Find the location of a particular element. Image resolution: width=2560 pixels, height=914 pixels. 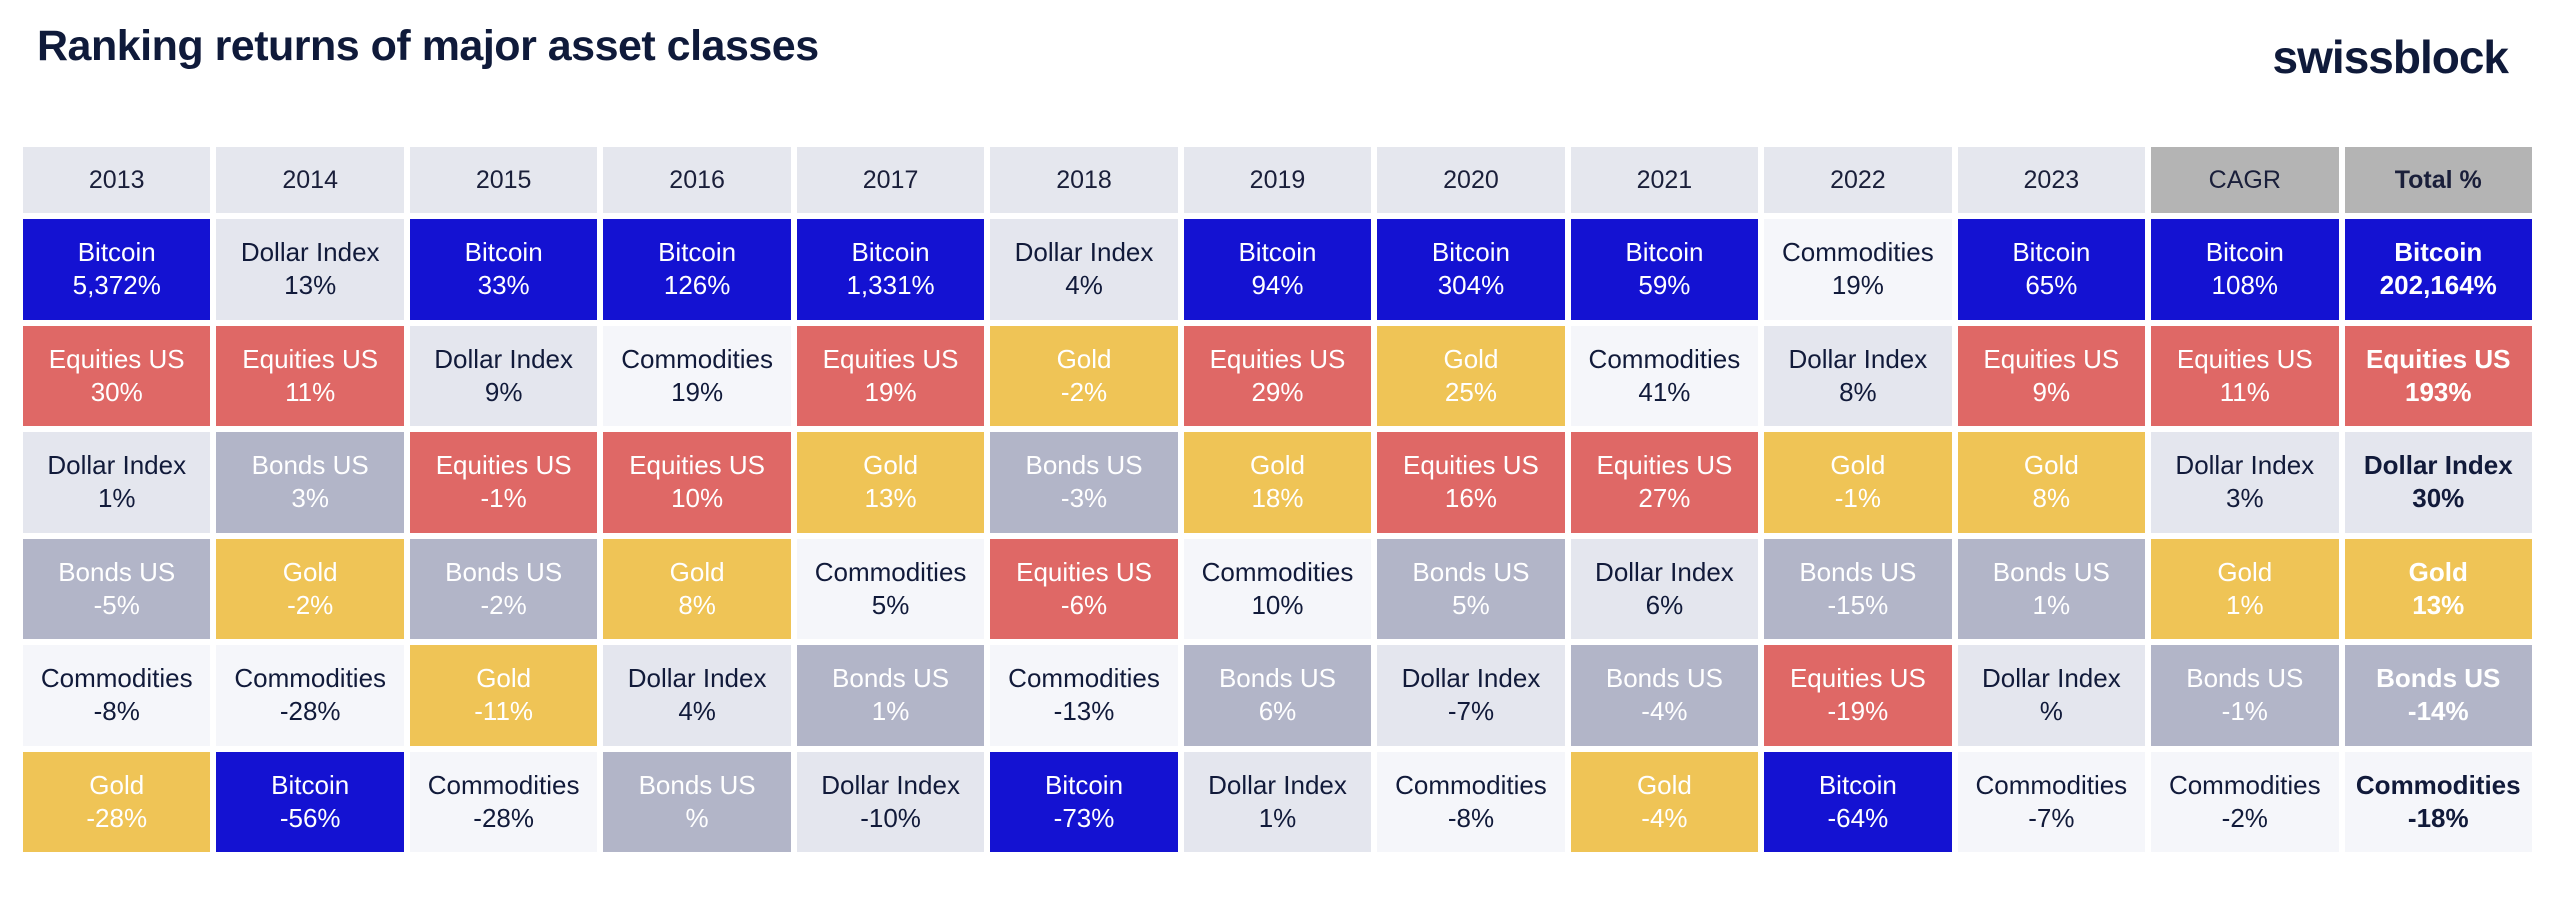

table-cell: Gold -1% is located at coordinates (1858, 482).